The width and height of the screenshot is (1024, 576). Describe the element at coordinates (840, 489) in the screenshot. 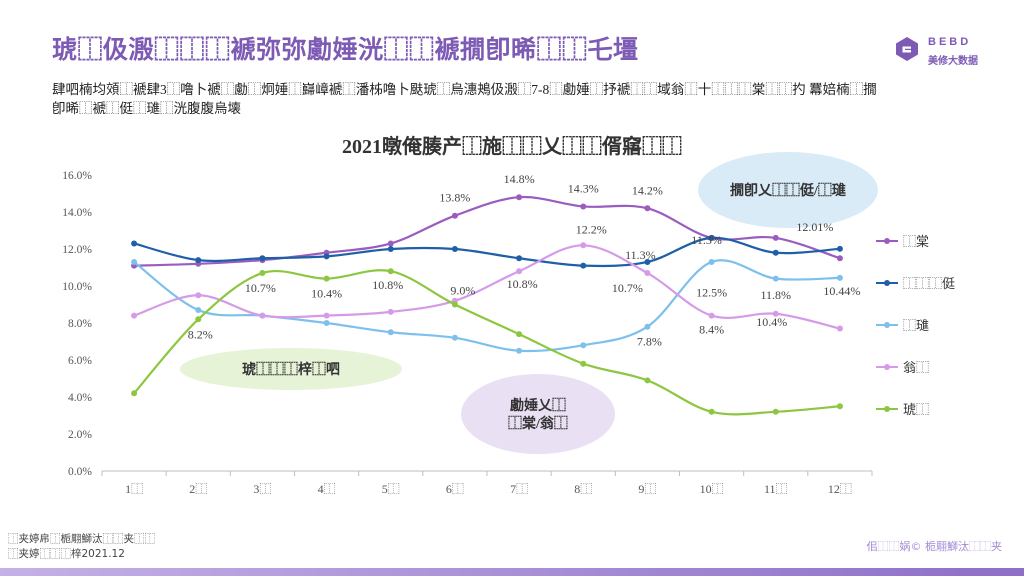

I see `x-tick-label: 12⿰` at that location.